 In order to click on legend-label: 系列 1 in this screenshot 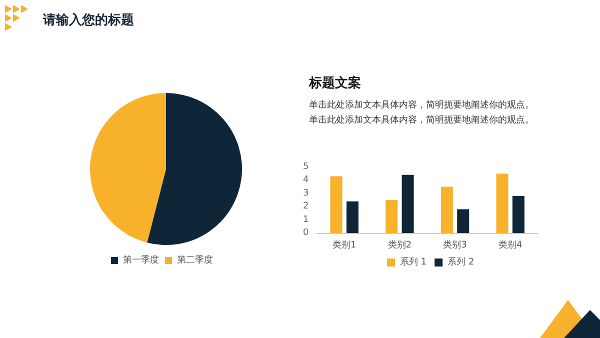, I will do `click(413, 262)`.